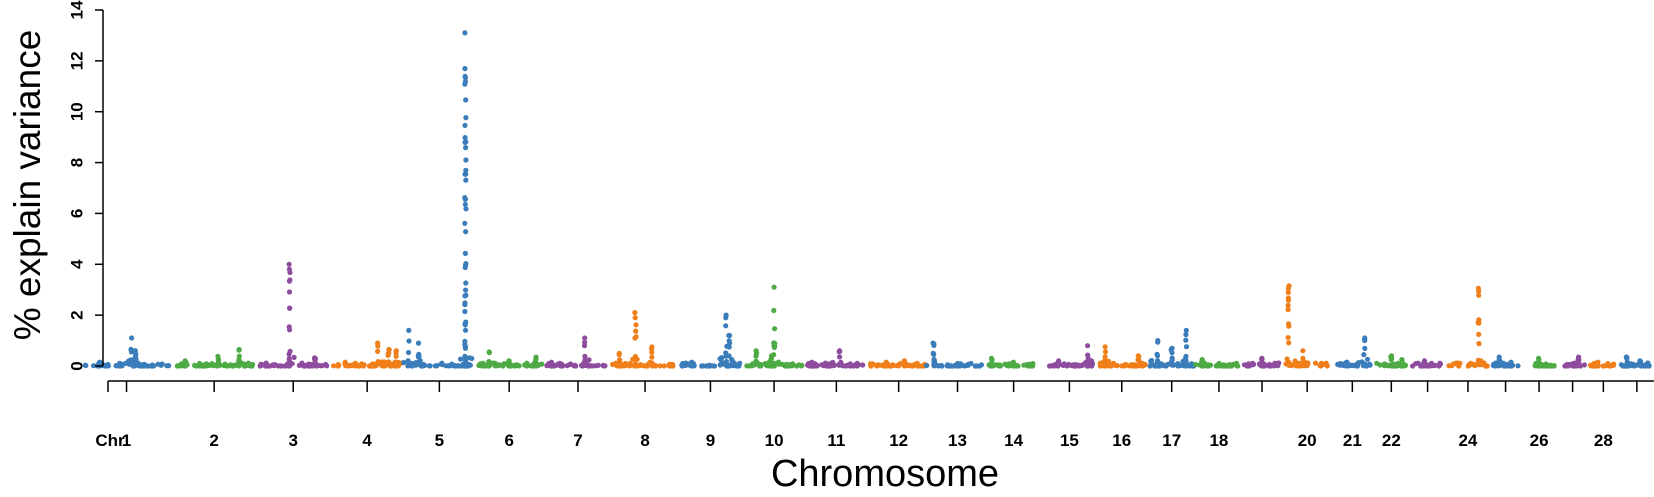 Image resolution: width=1654 pixels, height=497 pixels. Describe the element at coordinates (1013, 440) in the screenshot. I see `x-tick-label-14: 14` at that location.